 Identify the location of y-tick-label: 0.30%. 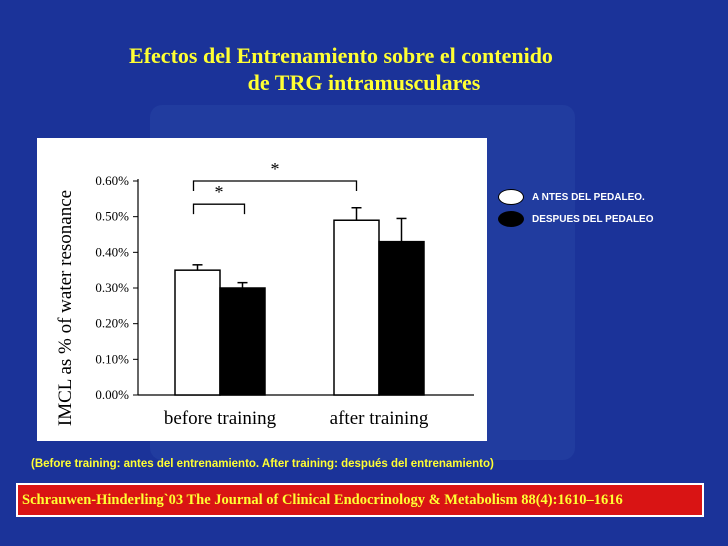
(112, 287).